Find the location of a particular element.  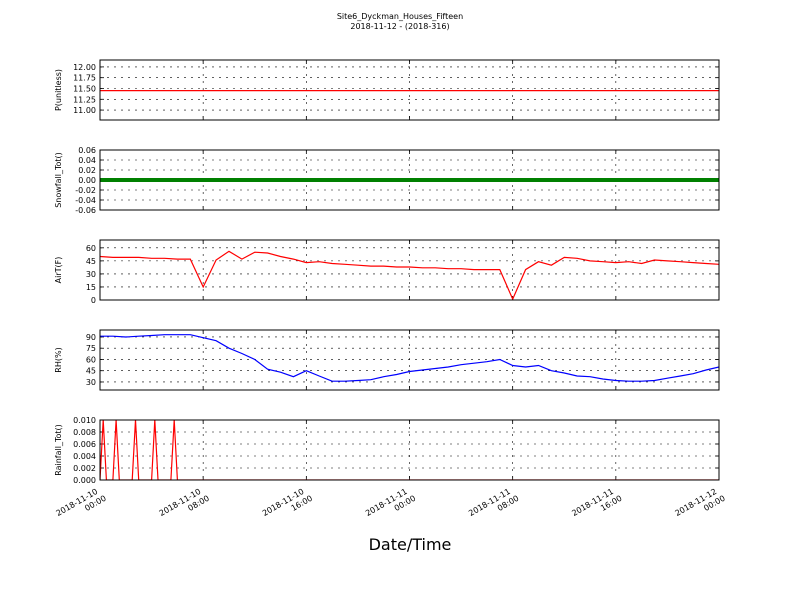

y-axis-label: Snowfall_Tot() is located at coordinates (58, 180).